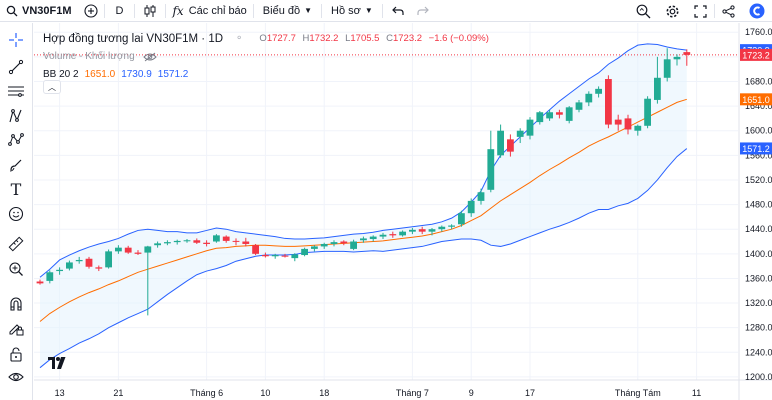  Describe the element at coordinates (423, 11) in the screenshot. I see `redo-button` at that location.